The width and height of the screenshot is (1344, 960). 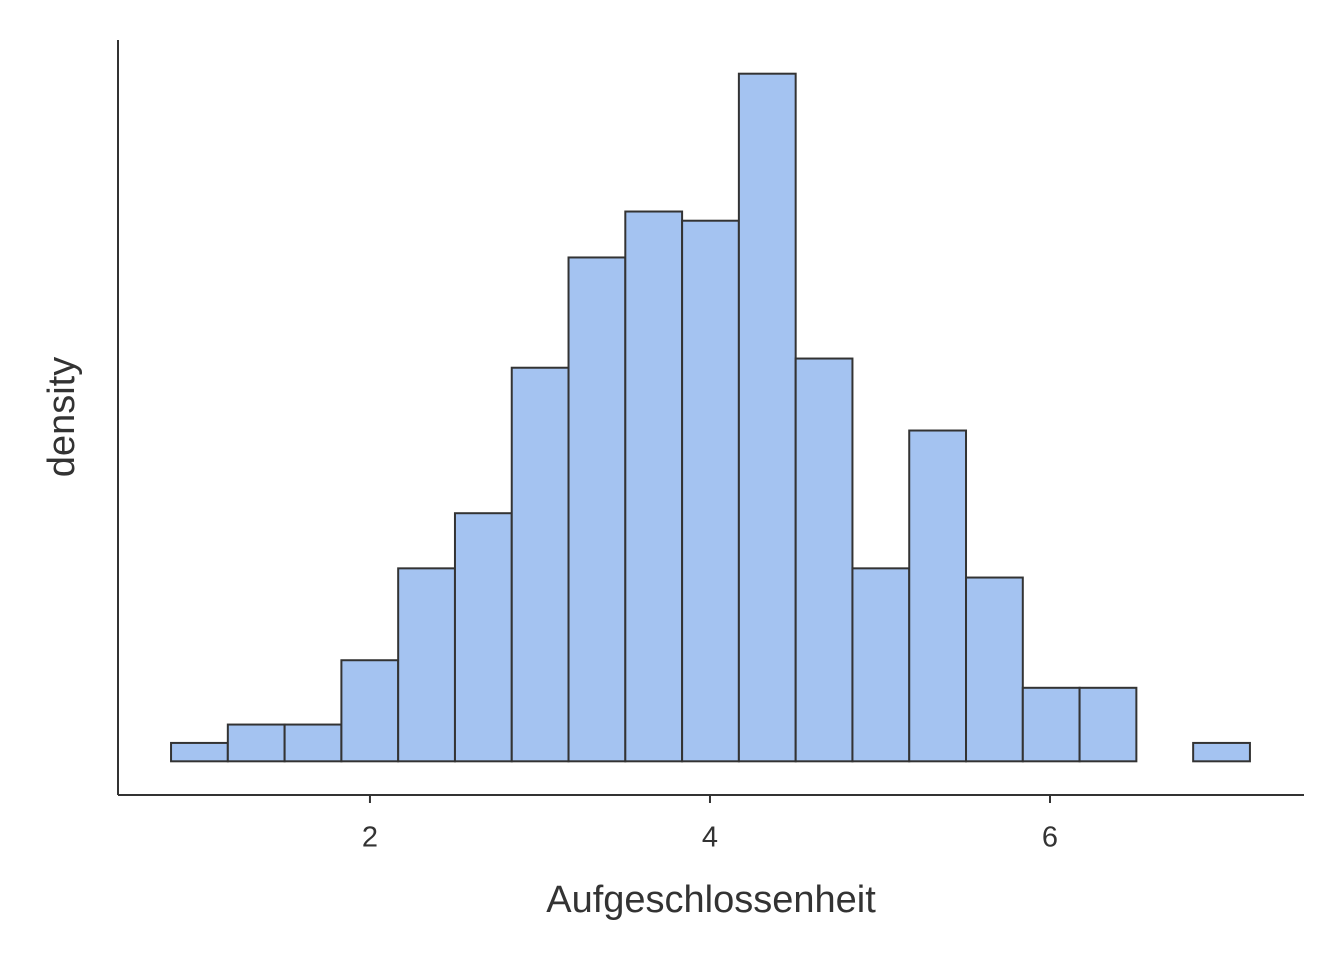 What do you see at coordinates (1050, 838) in the screenshot?
I see `x-tick-label: 6` at bounding box center [1050, 838].